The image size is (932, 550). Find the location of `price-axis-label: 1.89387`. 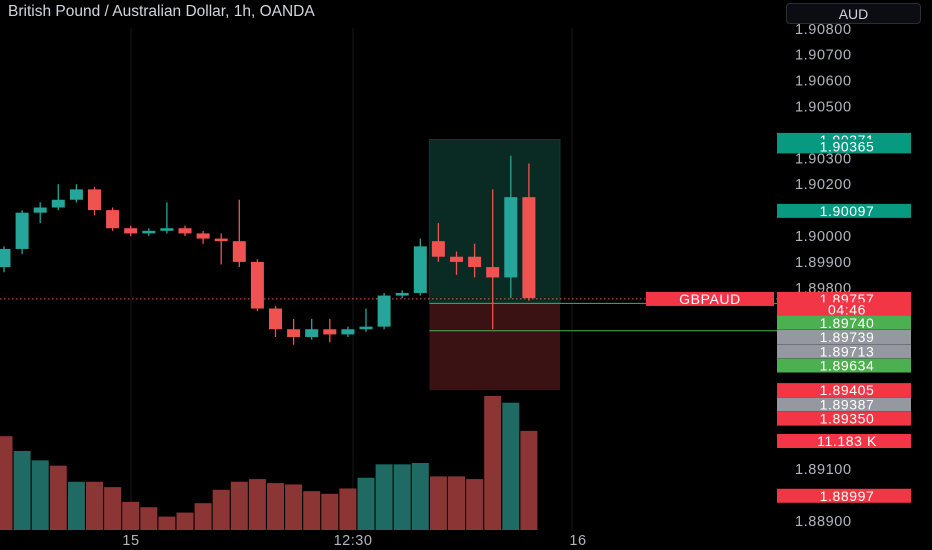

price-axis-label: 1.89387 is located at coordinates (844, 404).